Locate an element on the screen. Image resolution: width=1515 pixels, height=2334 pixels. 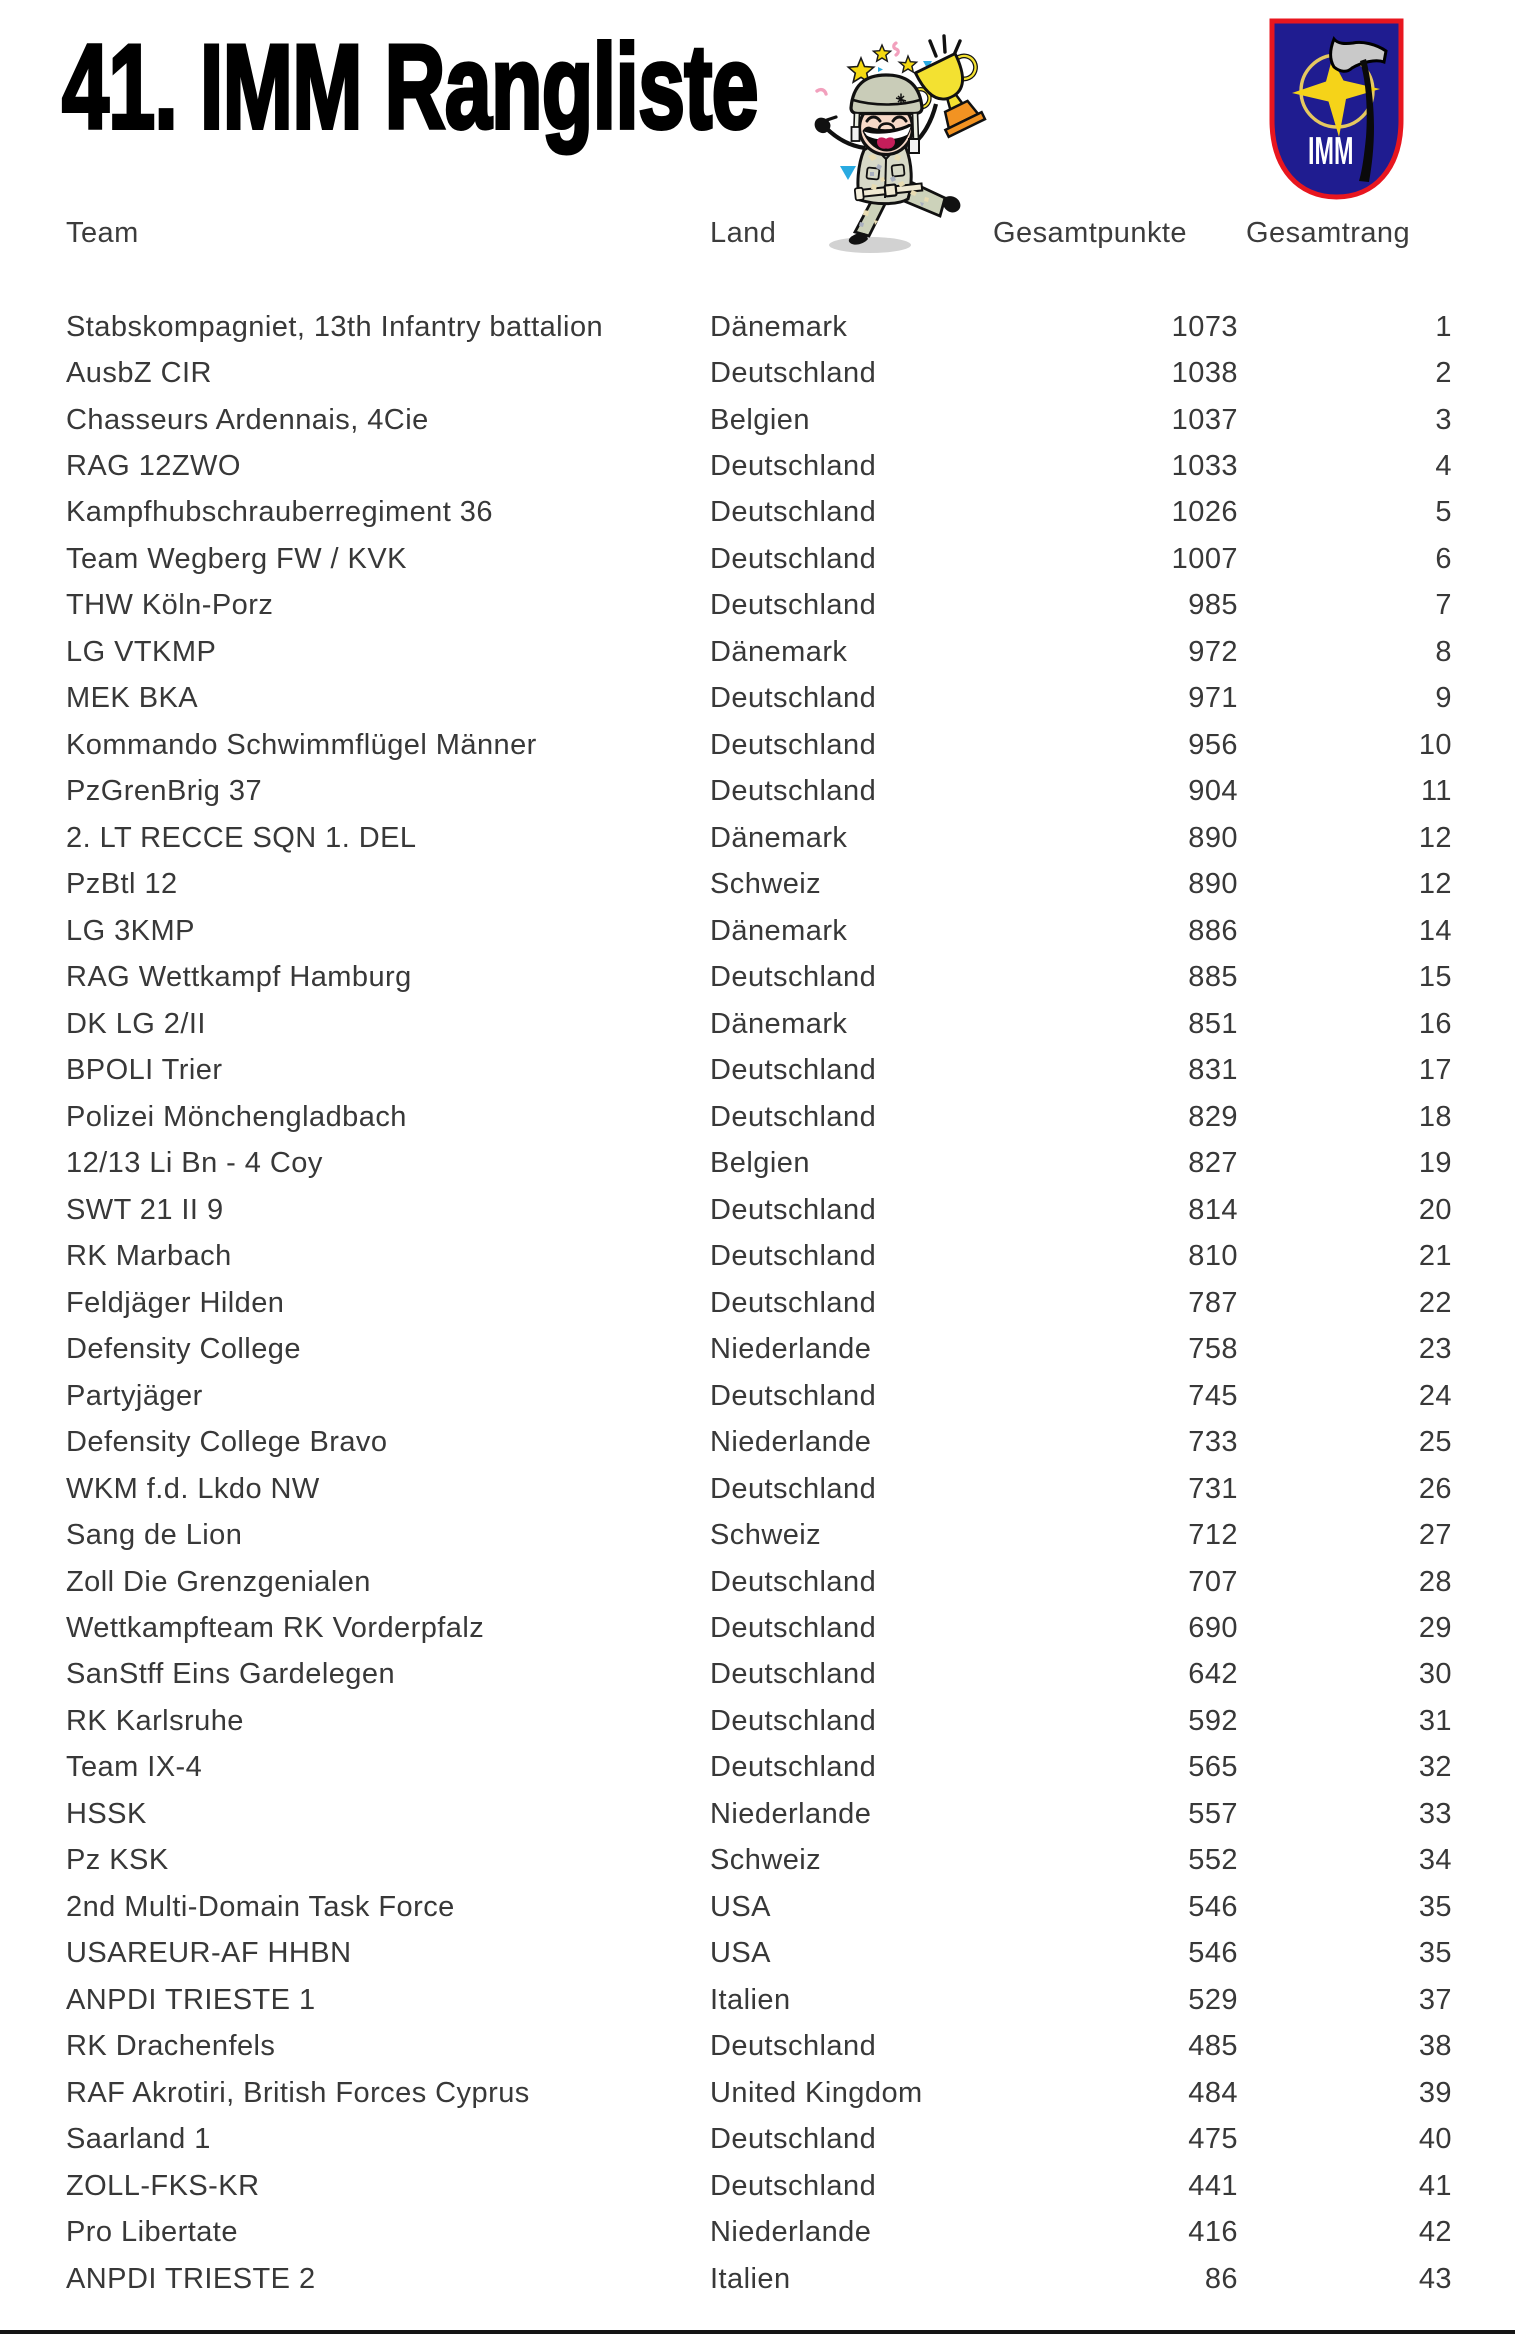
svg-text: IMM is located at coordinates (1330, 151).